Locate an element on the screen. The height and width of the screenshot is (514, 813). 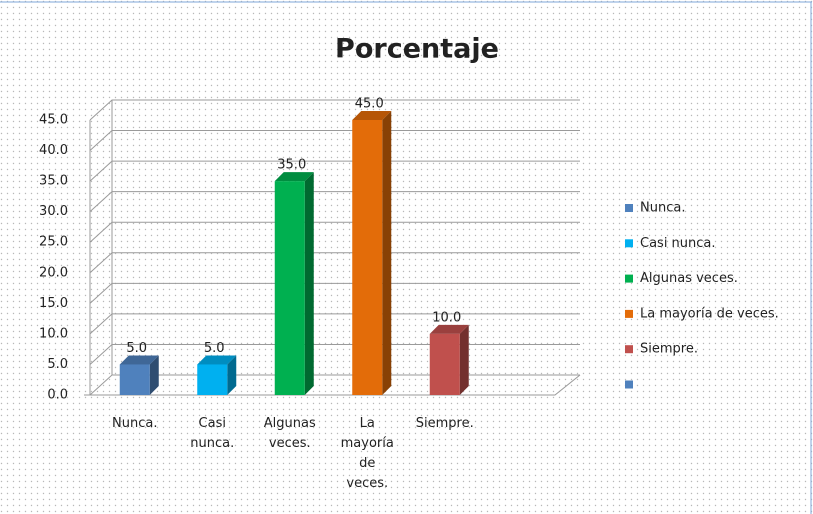
y-tick-label: 15.0 is located at coordinates (53, 303).